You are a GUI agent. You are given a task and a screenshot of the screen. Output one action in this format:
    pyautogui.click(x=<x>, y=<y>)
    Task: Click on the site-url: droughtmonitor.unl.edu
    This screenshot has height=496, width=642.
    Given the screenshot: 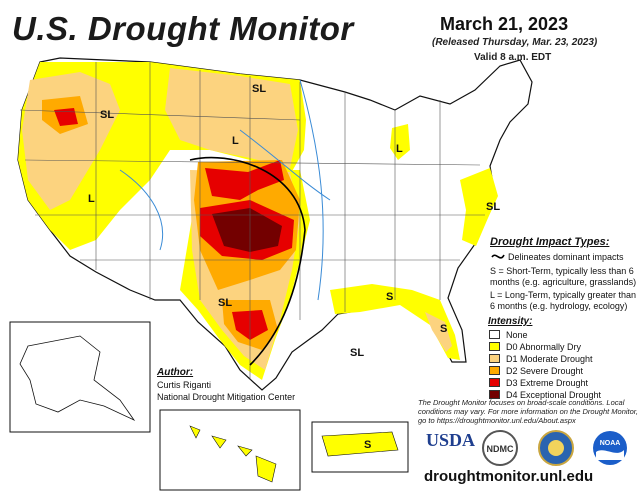 What is the action you would take?
    pyautogui.click(x=509, y=476)
    